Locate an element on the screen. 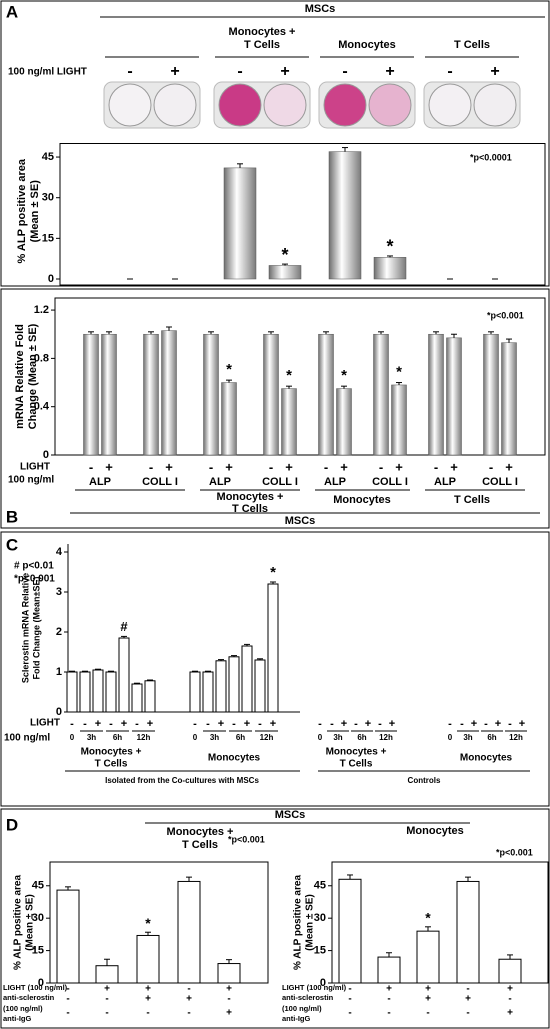  time-label: 0 is located at coordinates (72, 737).